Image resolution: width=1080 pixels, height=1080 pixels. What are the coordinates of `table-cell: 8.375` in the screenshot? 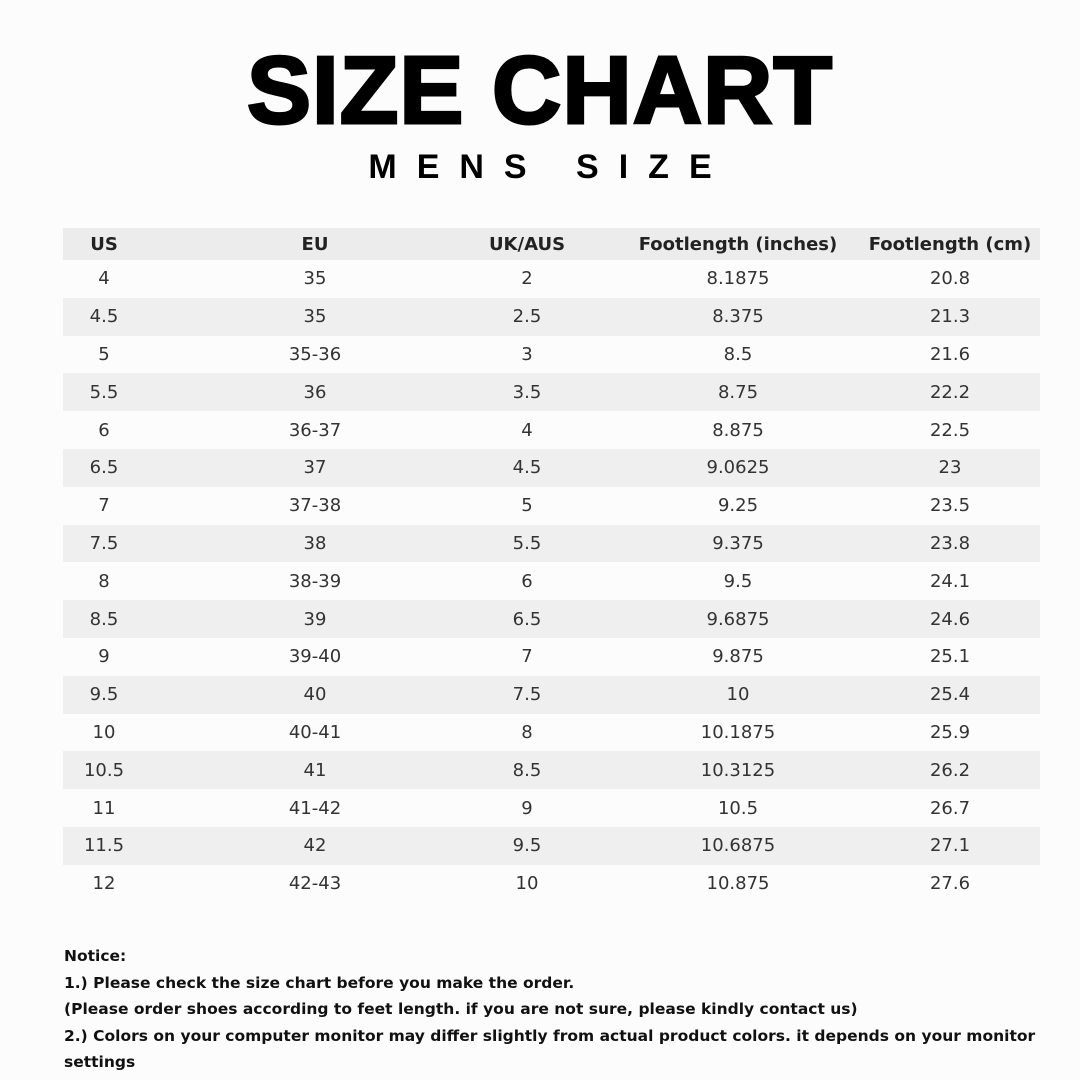 It's located at (738, 317).